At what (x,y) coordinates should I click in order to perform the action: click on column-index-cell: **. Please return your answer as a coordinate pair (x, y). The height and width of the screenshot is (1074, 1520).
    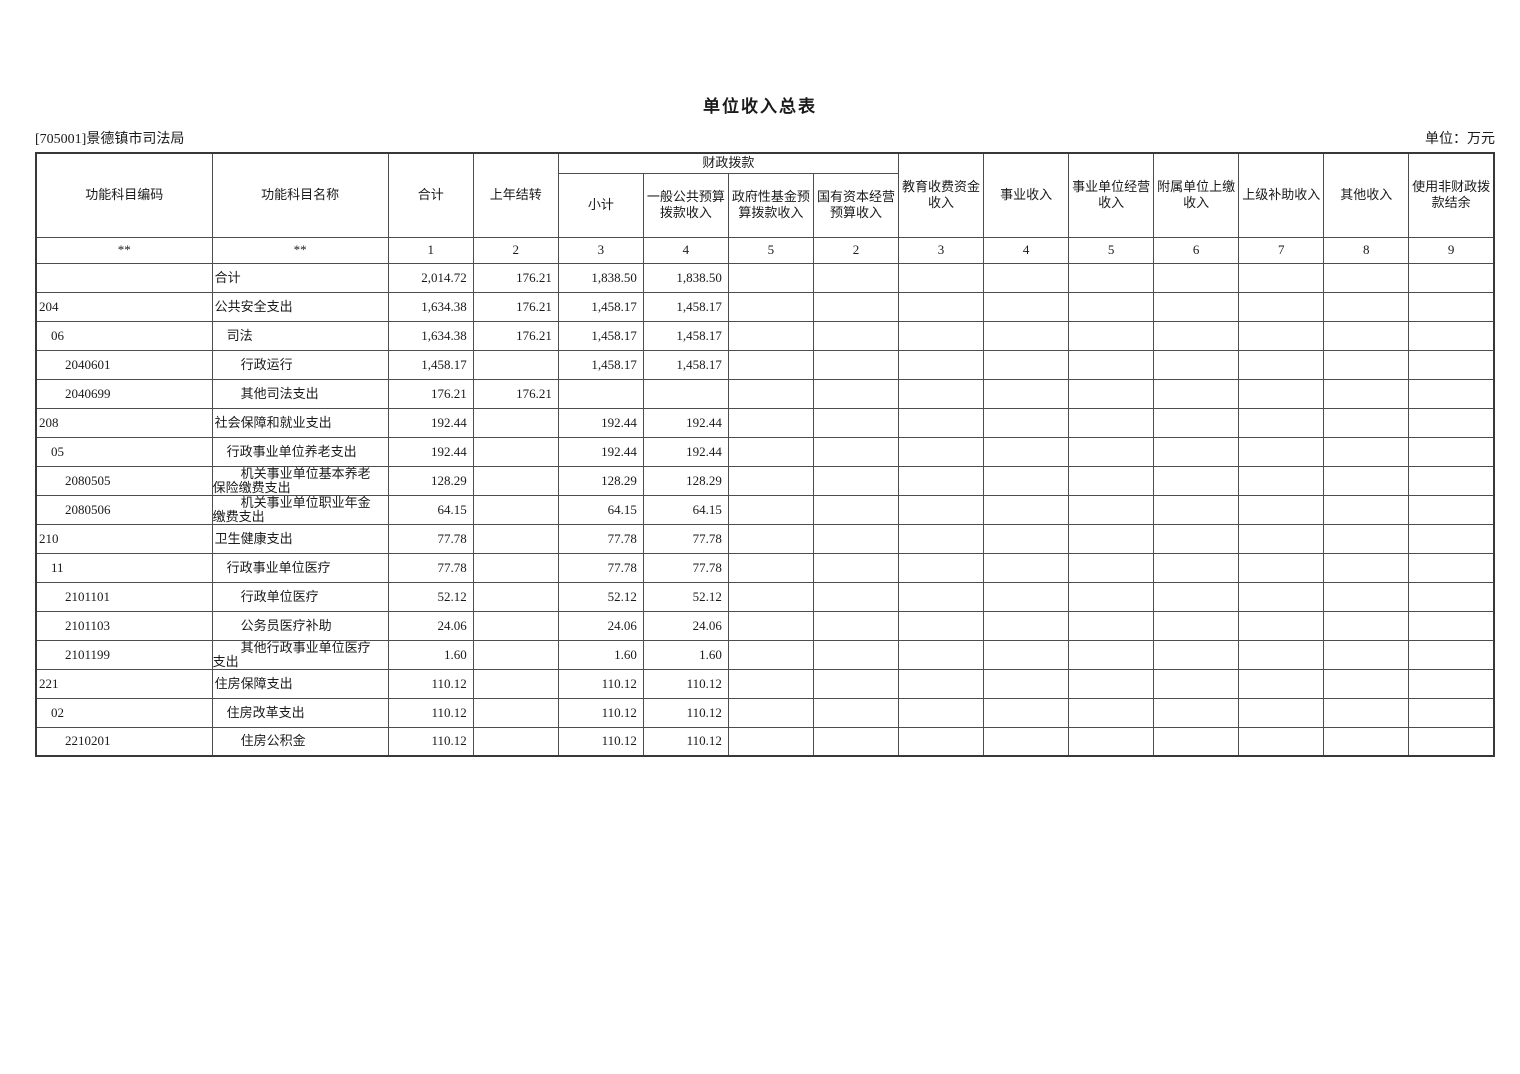
    Looking at the image, I should click on (124, 250).